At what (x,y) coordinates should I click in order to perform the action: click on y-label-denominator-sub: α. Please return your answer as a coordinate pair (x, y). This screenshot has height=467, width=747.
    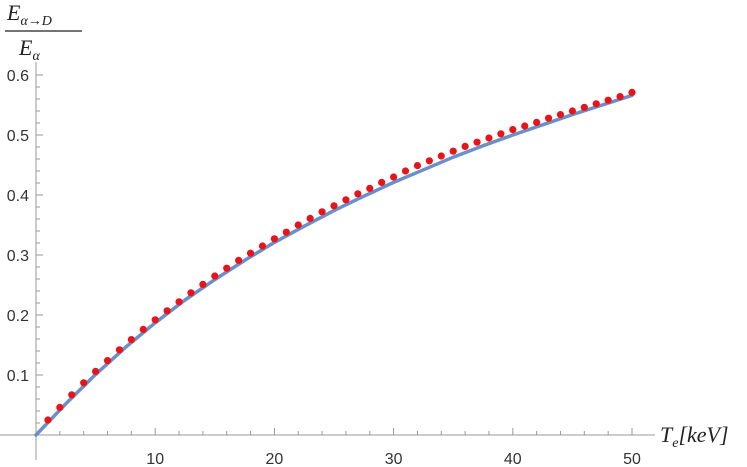
    Looking at the image, I should click on (36, 56).